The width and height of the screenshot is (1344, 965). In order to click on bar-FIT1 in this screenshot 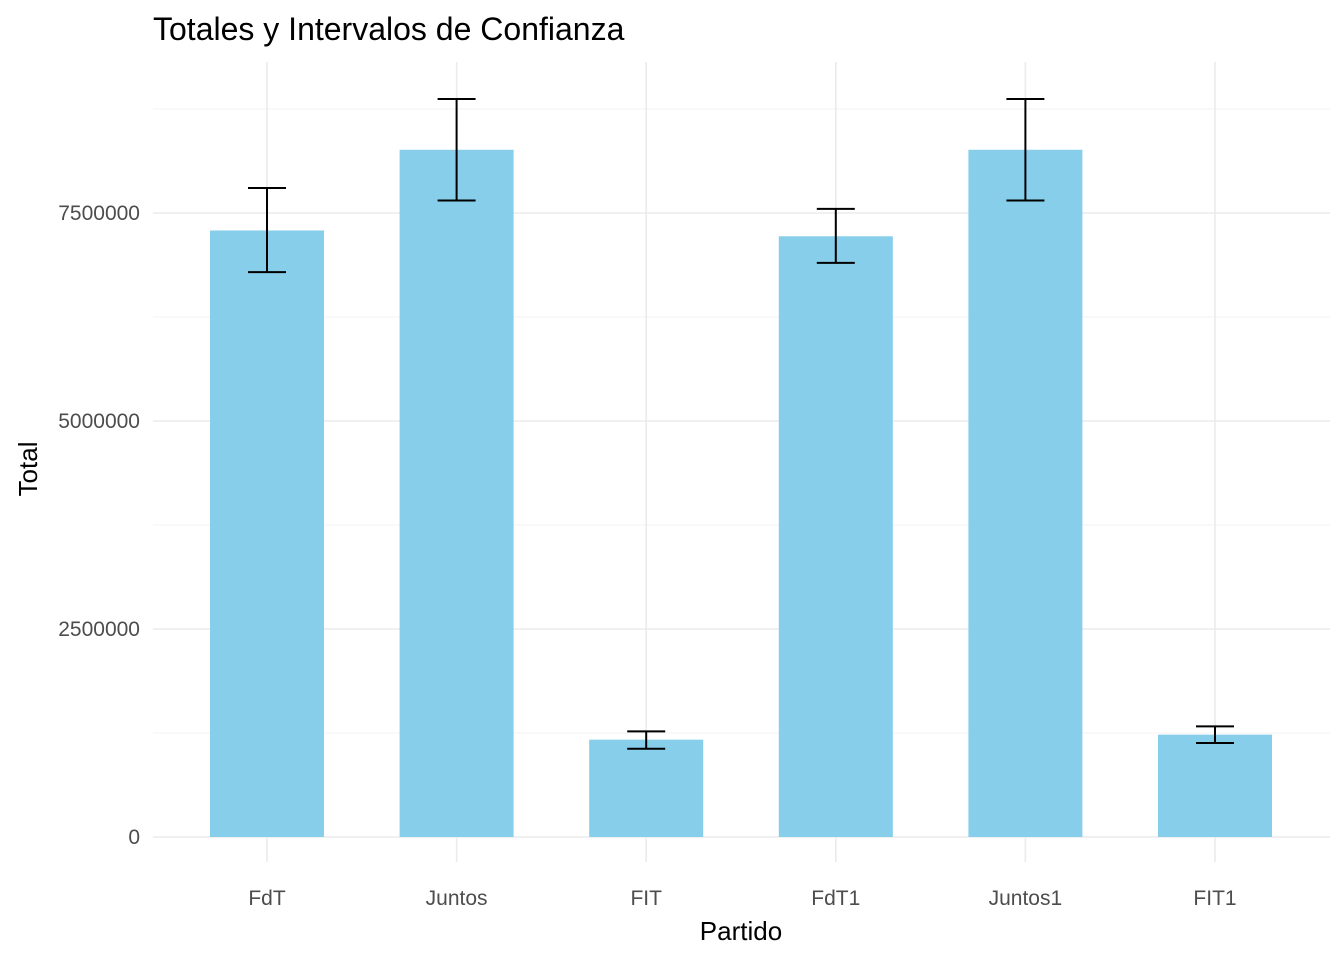, I will do `click(1215, 785)`.